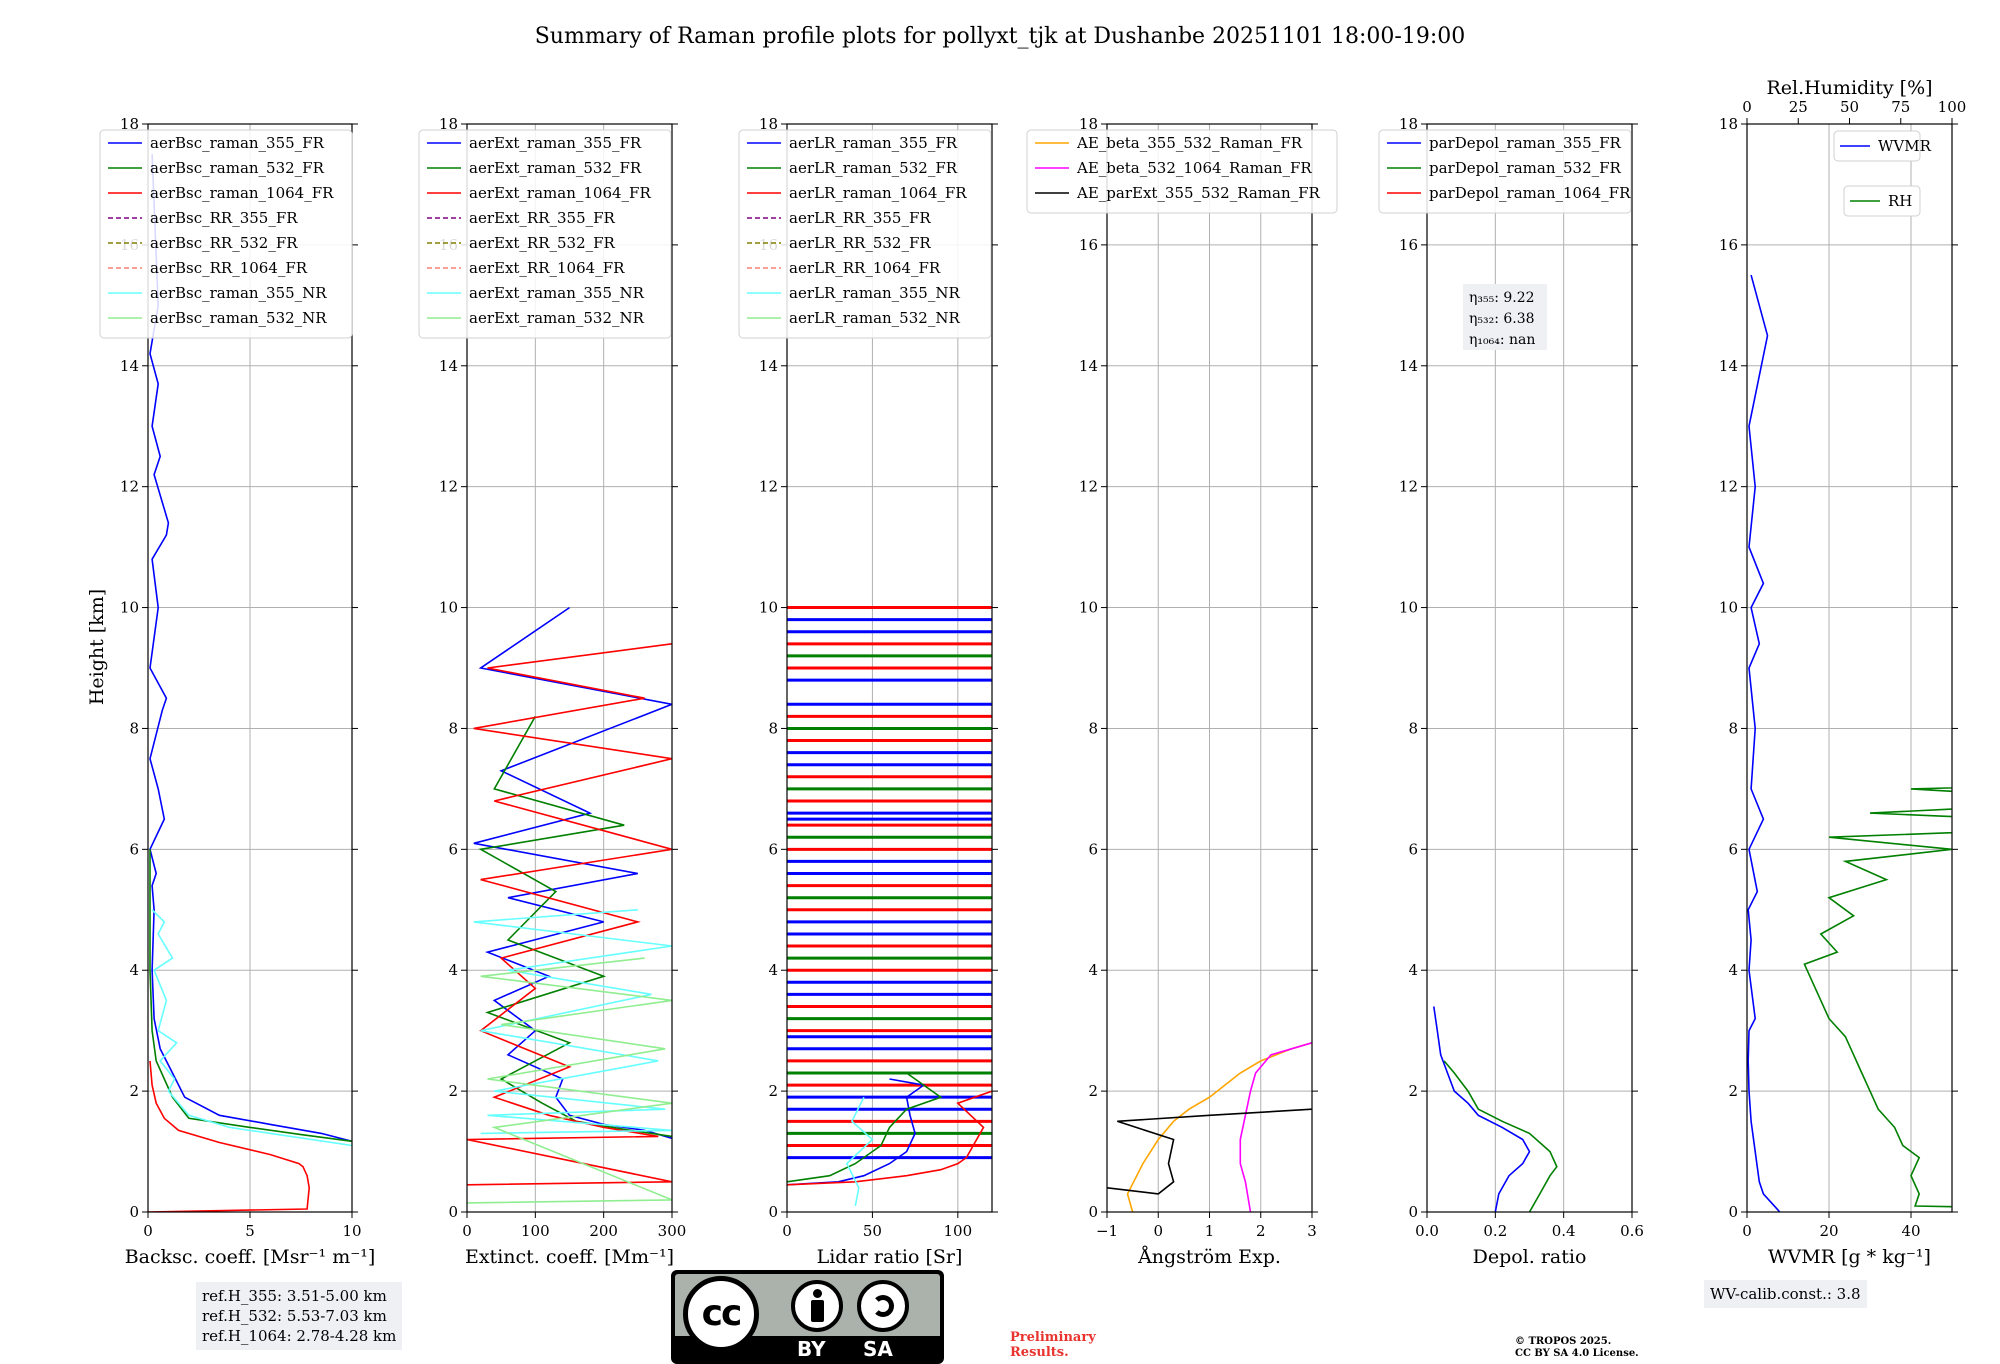 This screenshot has height=1364, width=2000. What do you see at coordinates (238, 318) in the screenshot?
I see `legend-label: aerBsc_raman_532_NR` at bounding box center [238, 318].